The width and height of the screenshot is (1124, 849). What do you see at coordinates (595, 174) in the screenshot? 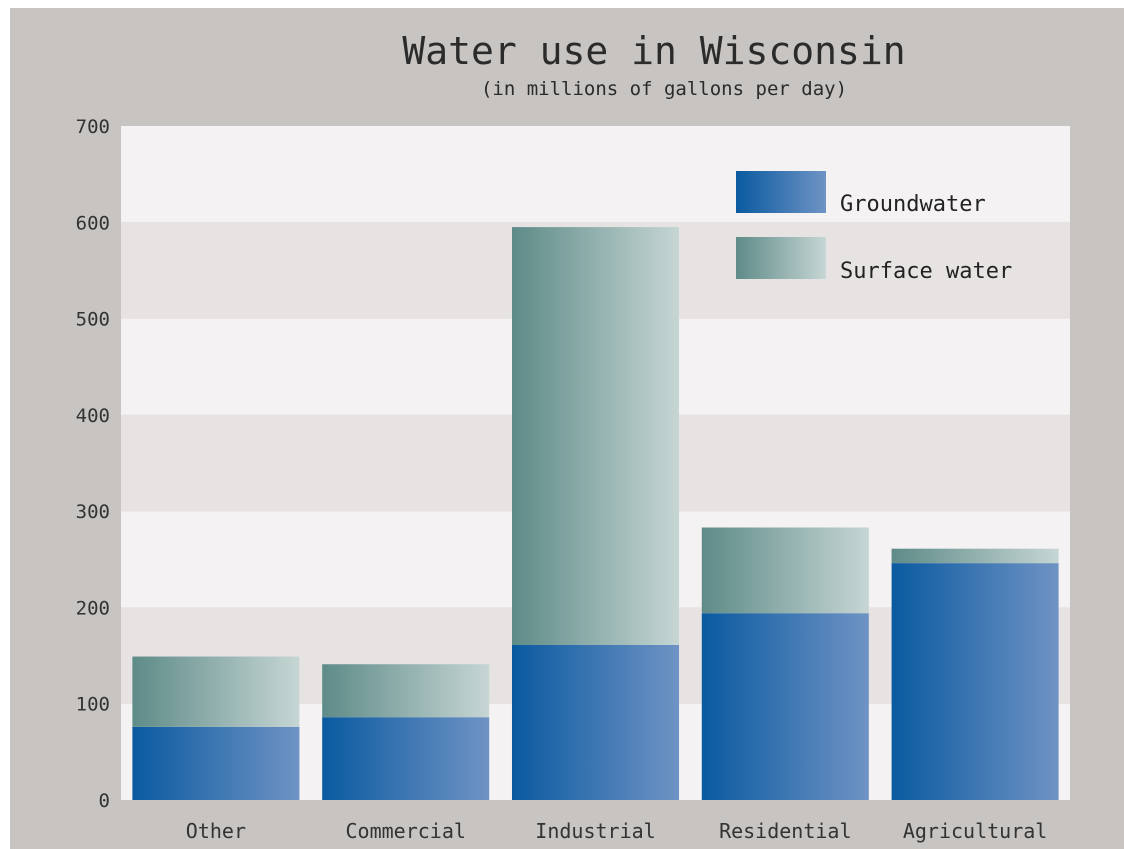
I see `grid-band` at bounding box center [595, 174].